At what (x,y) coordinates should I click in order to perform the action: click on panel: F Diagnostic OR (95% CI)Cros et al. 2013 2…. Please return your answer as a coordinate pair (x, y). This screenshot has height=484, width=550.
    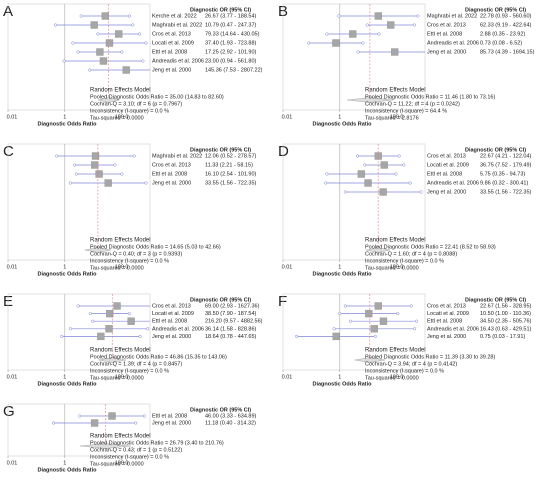
    Looking at the image, I should click on (405, 340).